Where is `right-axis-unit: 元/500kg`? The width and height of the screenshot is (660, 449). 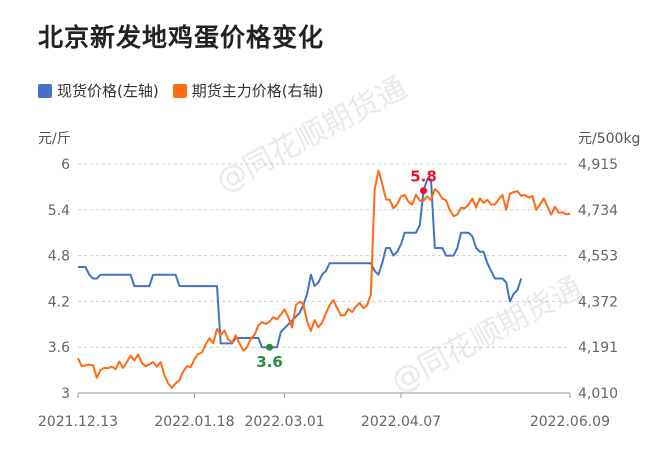 right-axis-unit: 元/500kg is located at coordinates (609, 139).